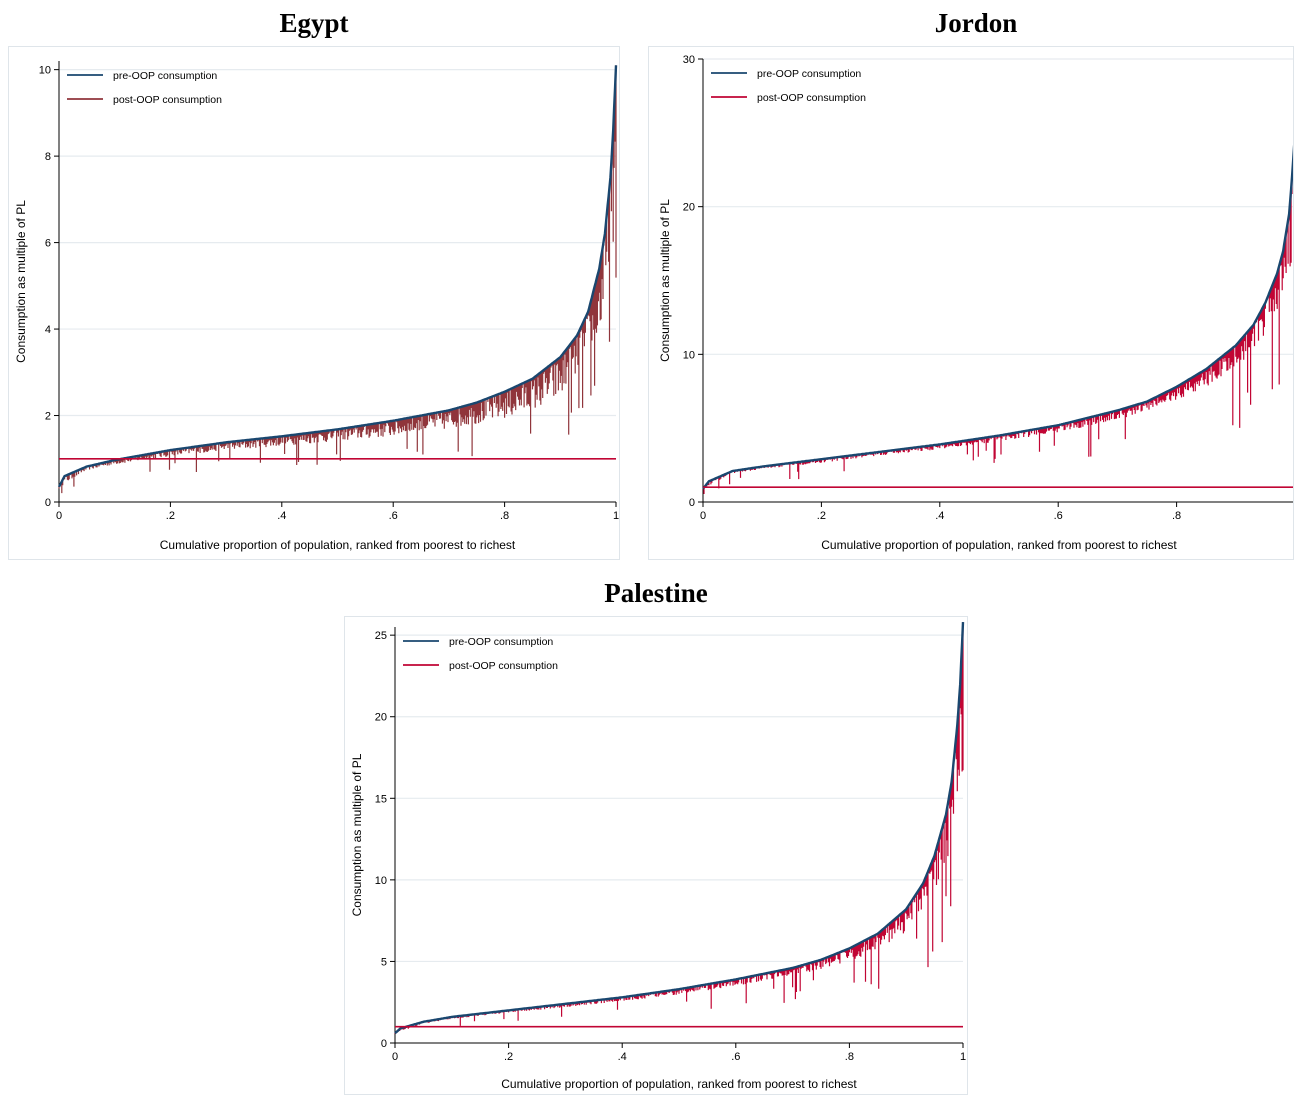 This screenshot has height=1095, width=1294. I want to click on y-tick-label: 25, so click(381, 636).